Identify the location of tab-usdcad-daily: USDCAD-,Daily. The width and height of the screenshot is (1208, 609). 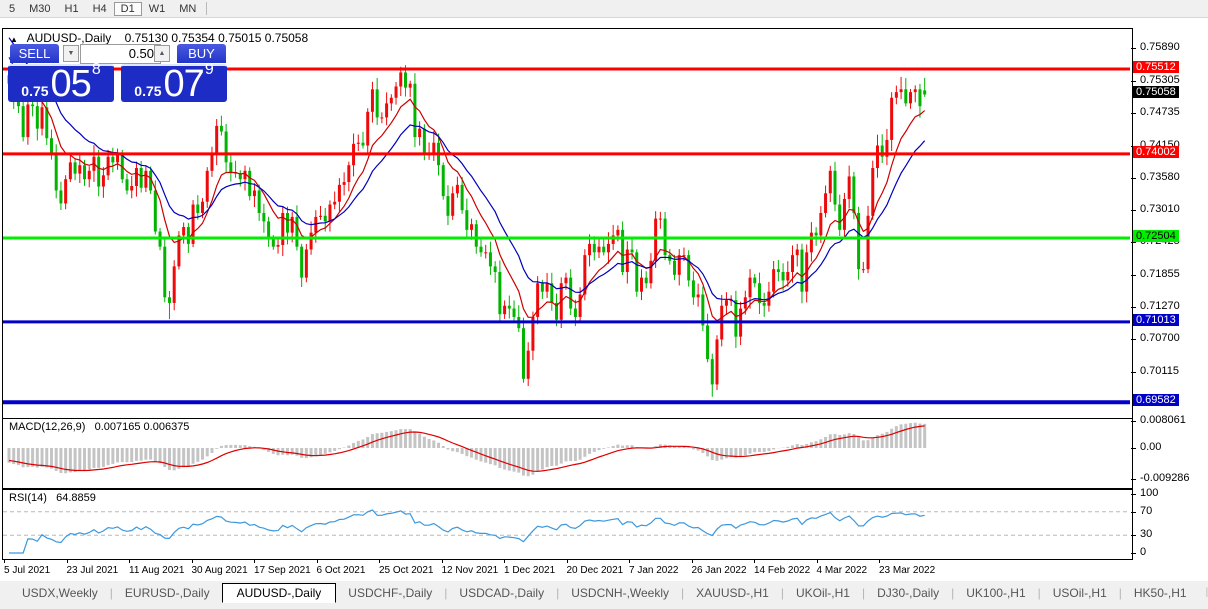
(502, 592).